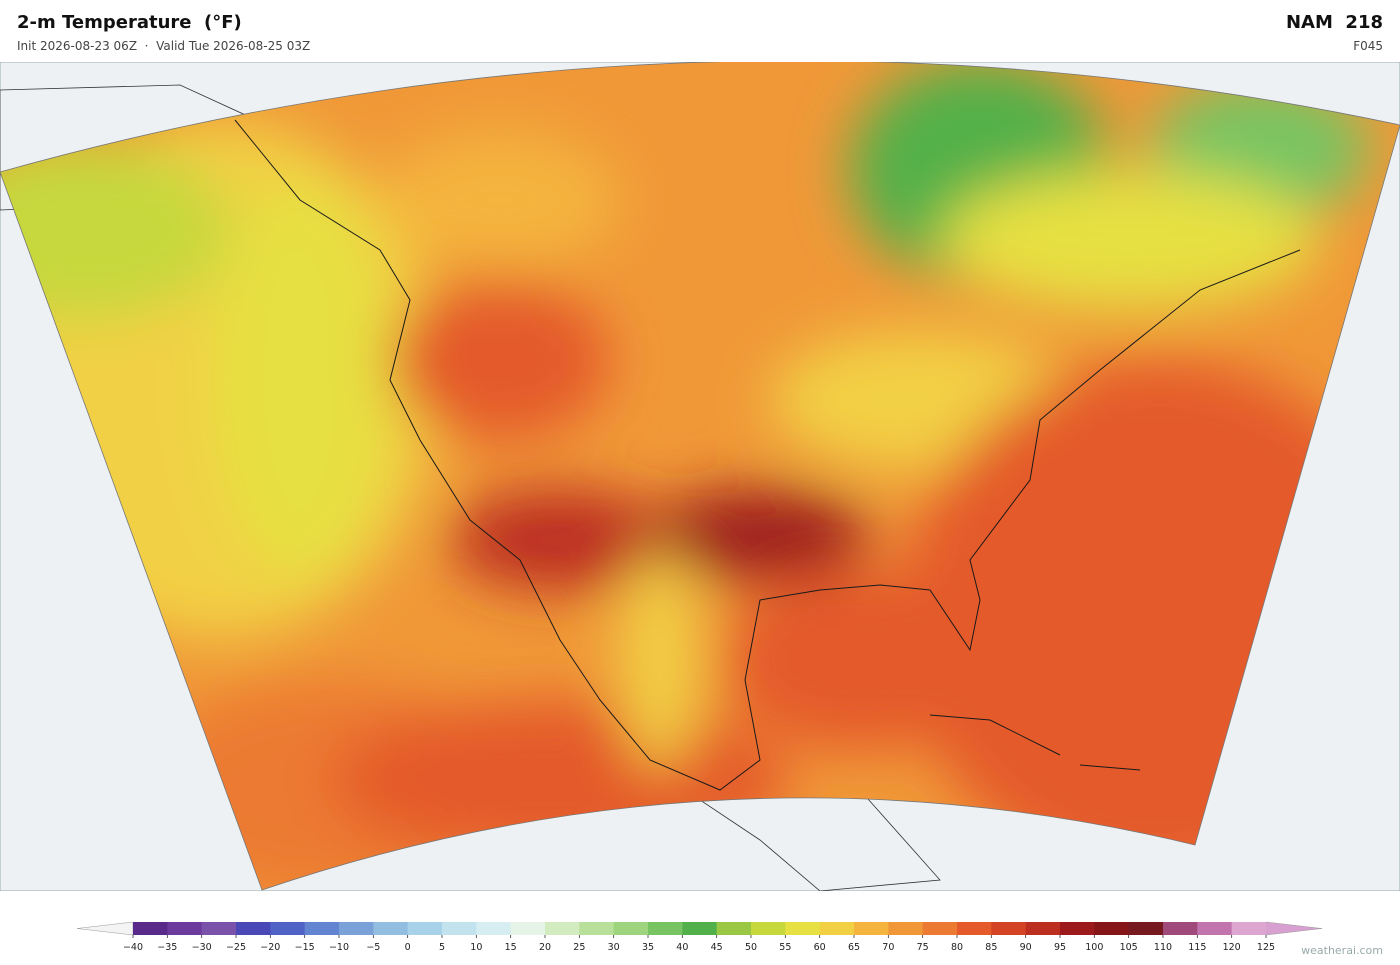  Describe the element at coordinates (1129, 947) in the screenshot. I see `colorbar-tick-label: 105` at that location.